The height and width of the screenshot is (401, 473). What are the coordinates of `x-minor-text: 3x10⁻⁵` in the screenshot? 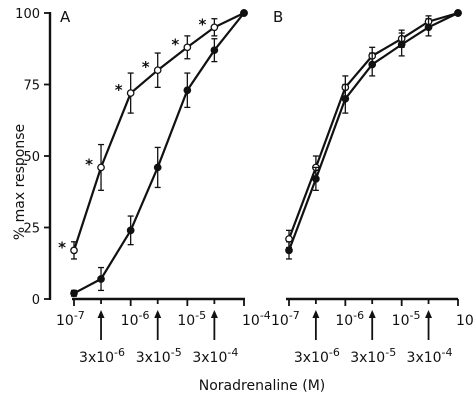 It's located at (373, 356).